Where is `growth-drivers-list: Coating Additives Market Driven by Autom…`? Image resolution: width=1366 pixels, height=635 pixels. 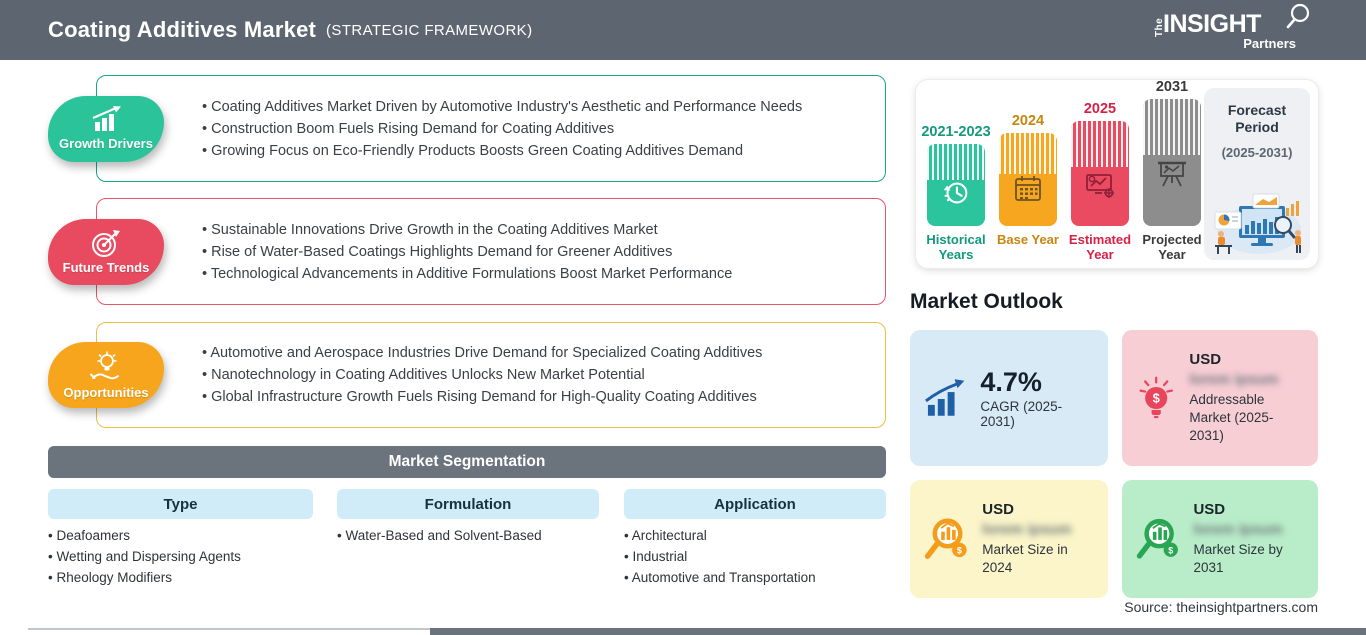
growth-drivers-list: Coating Additives Market Driven by Autom… is located at coordinates (543, 129).